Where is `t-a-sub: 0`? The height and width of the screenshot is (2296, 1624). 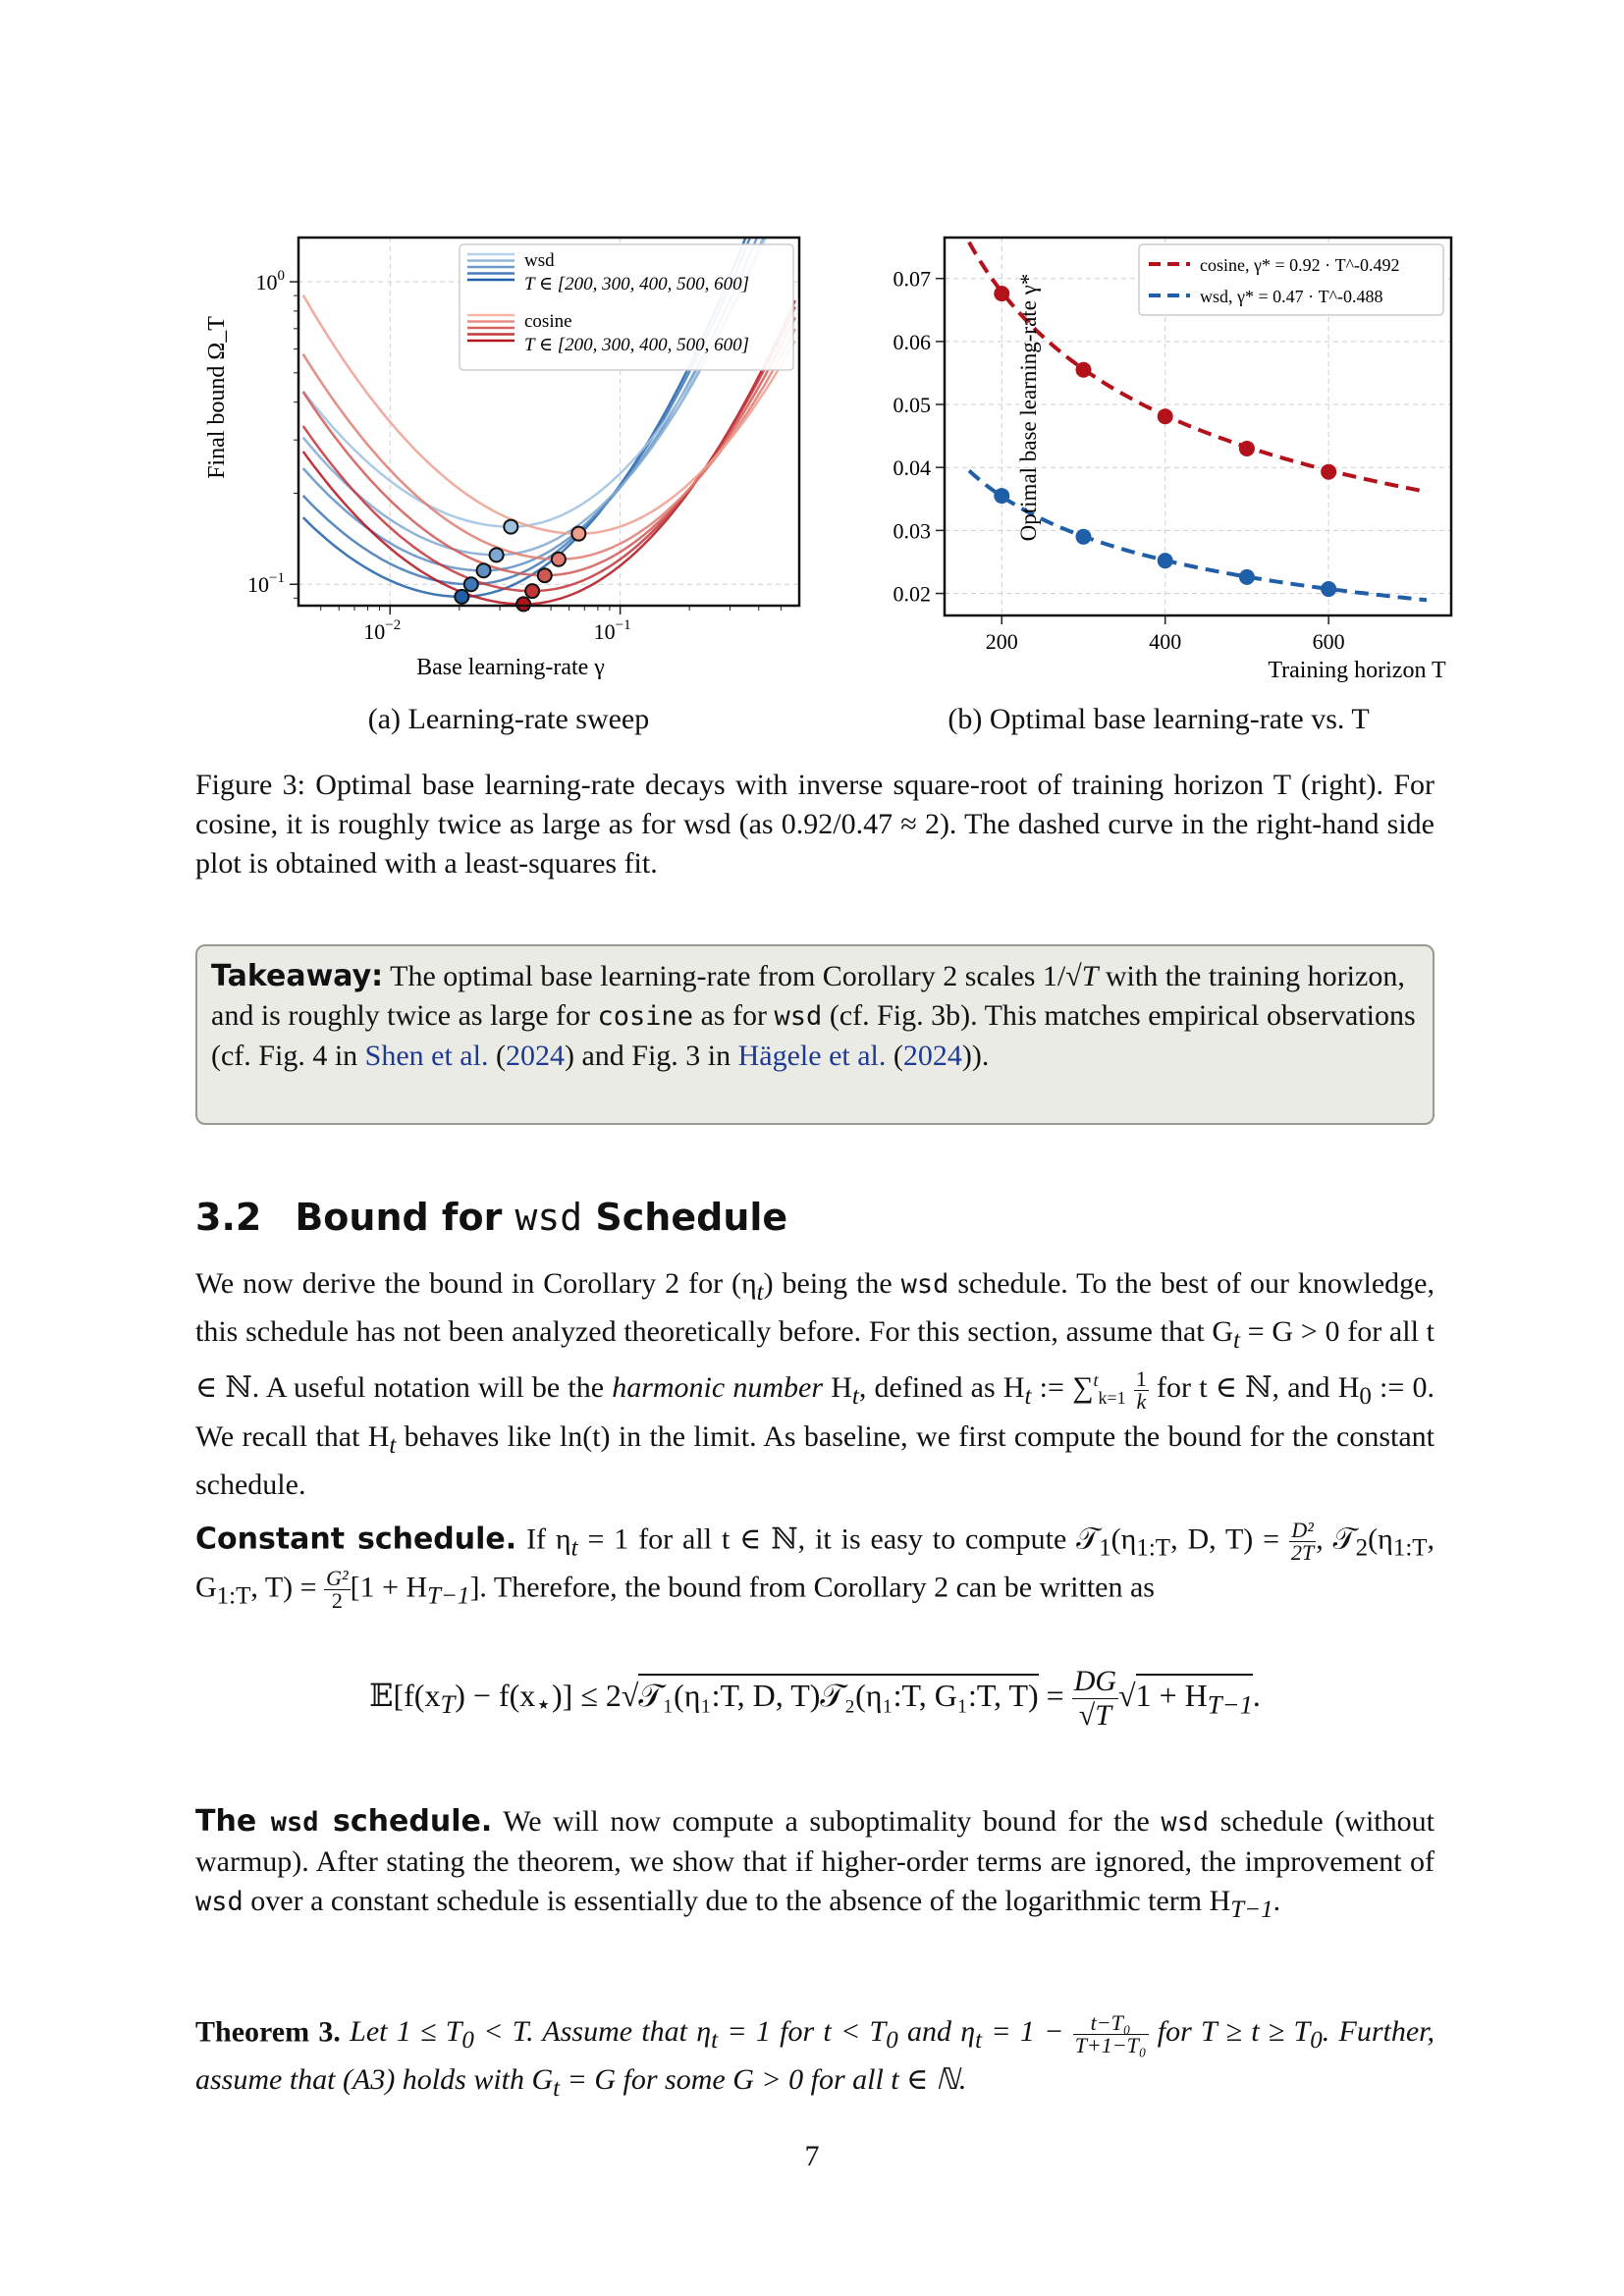
t-a-sub: 0 is located at coordinates (467, 2041).